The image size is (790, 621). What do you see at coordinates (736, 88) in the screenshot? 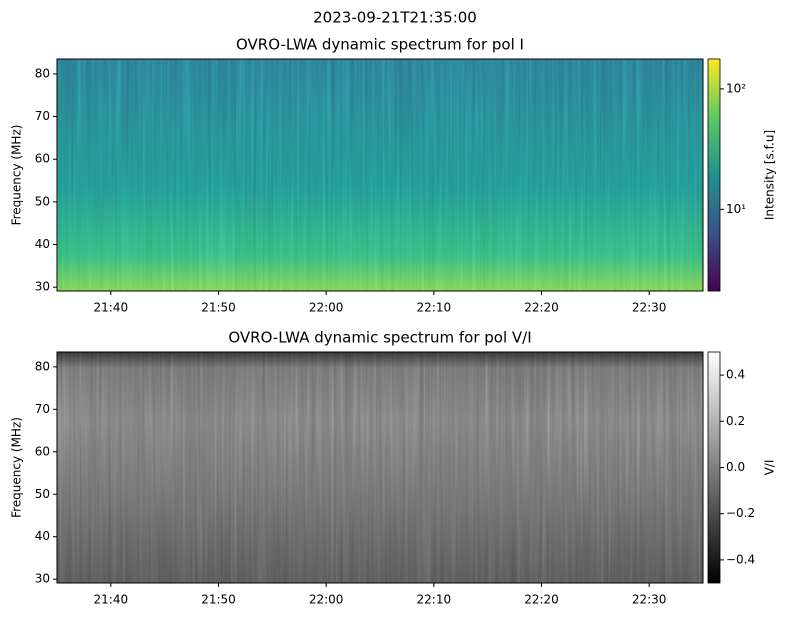
I see `colorbar-tick-label: 10²` at bounding box center [736, 88].